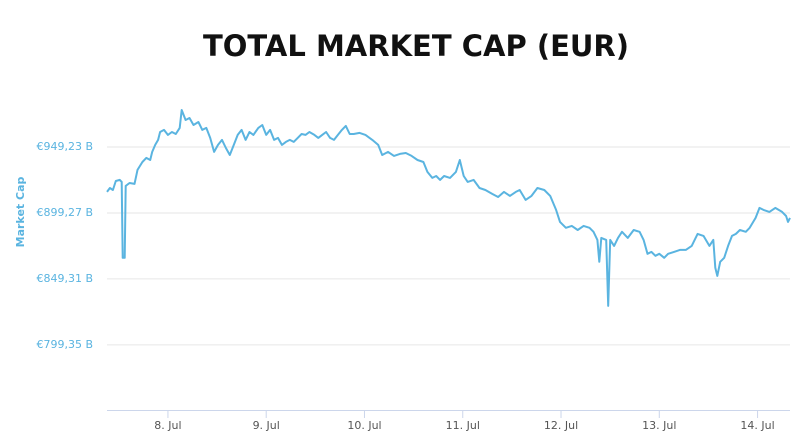 This screenshot has width=800, height=446. I want to click on x-tick-label: 14. Jul, so click(757, 425).